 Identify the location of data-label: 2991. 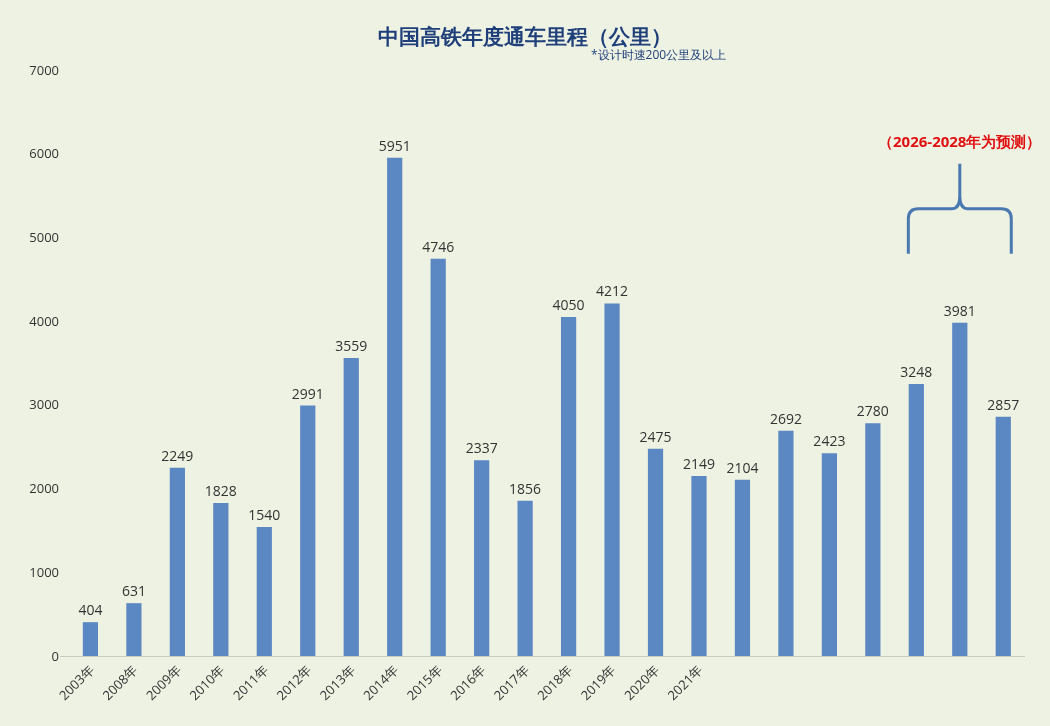
(307, 393).